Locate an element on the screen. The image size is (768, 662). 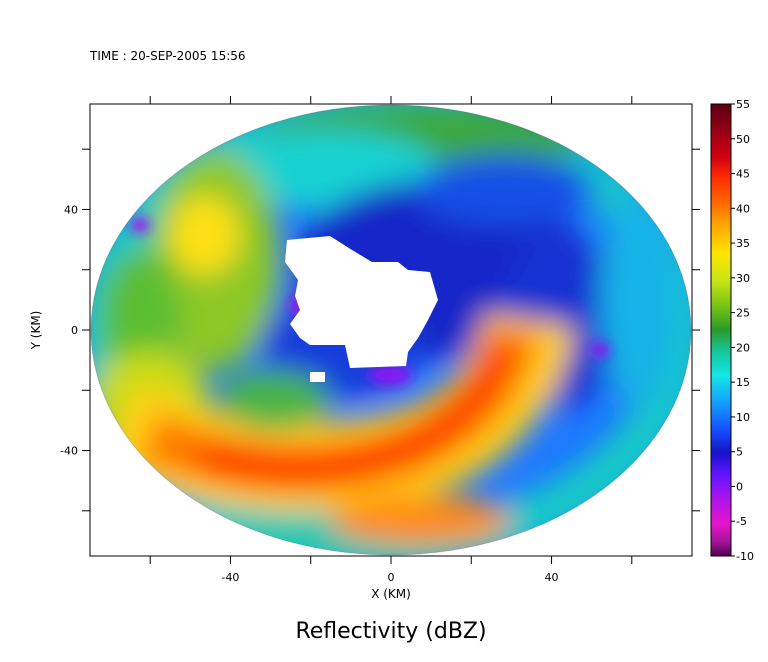
y-tick-label: -40 is located at coordinates (69, 451).